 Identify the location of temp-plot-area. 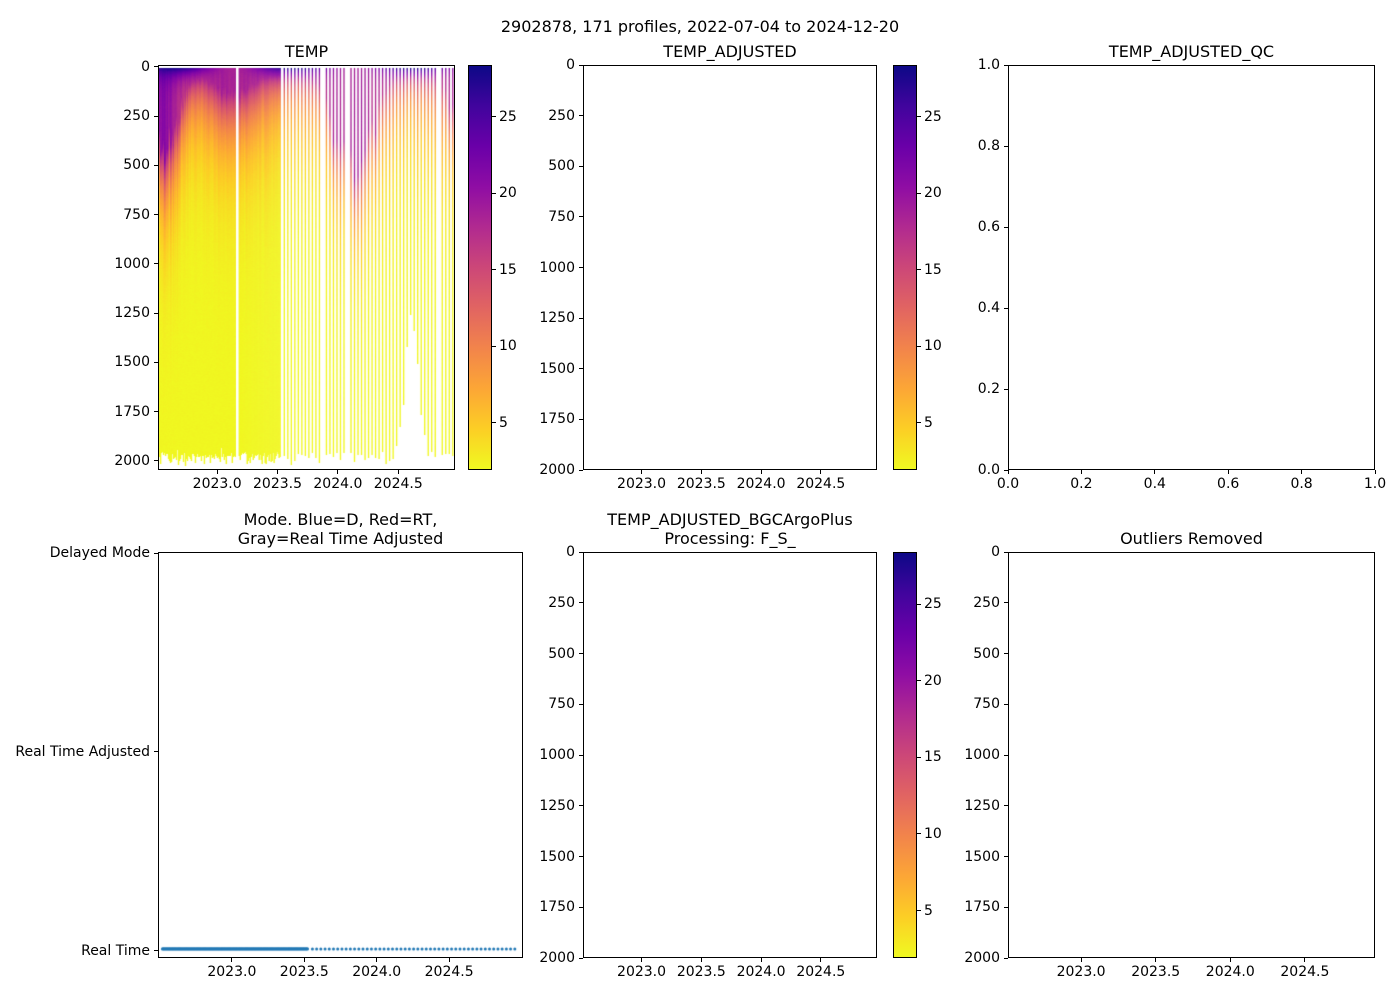
(306, 267).